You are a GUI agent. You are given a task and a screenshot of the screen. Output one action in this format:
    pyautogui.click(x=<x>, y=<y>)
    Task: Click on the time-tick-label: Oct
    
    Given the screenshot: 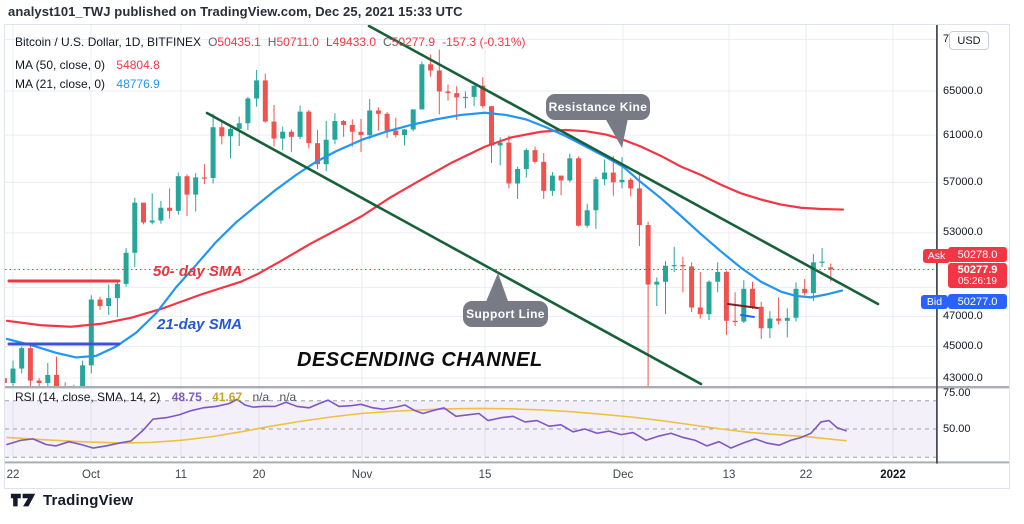 What is the action you would take?
    pyautogui.click(x=91, y=475)
    